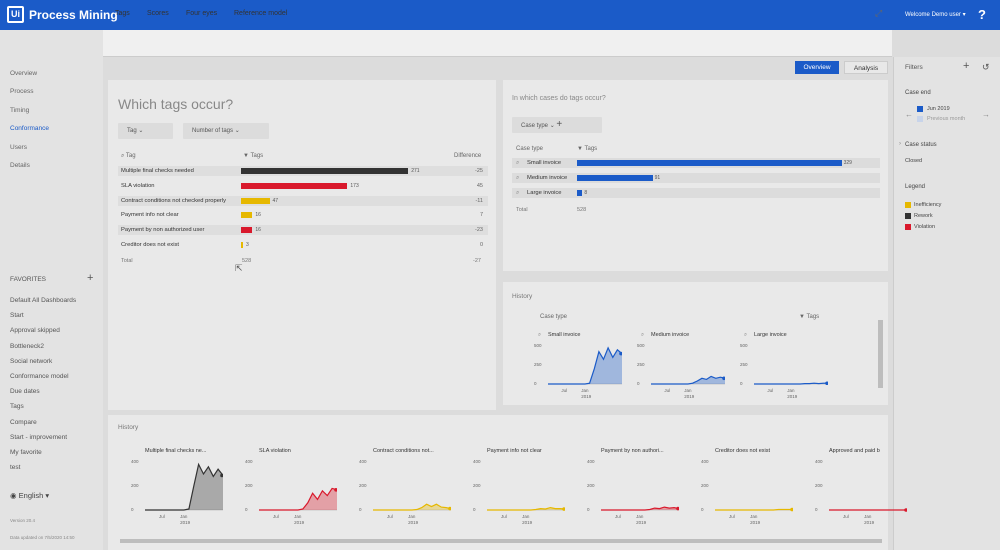  What do you see at coordinates (641, 345) in the screenshot?
I see `y-tick-label: 500` at bounding box center [641, 345].